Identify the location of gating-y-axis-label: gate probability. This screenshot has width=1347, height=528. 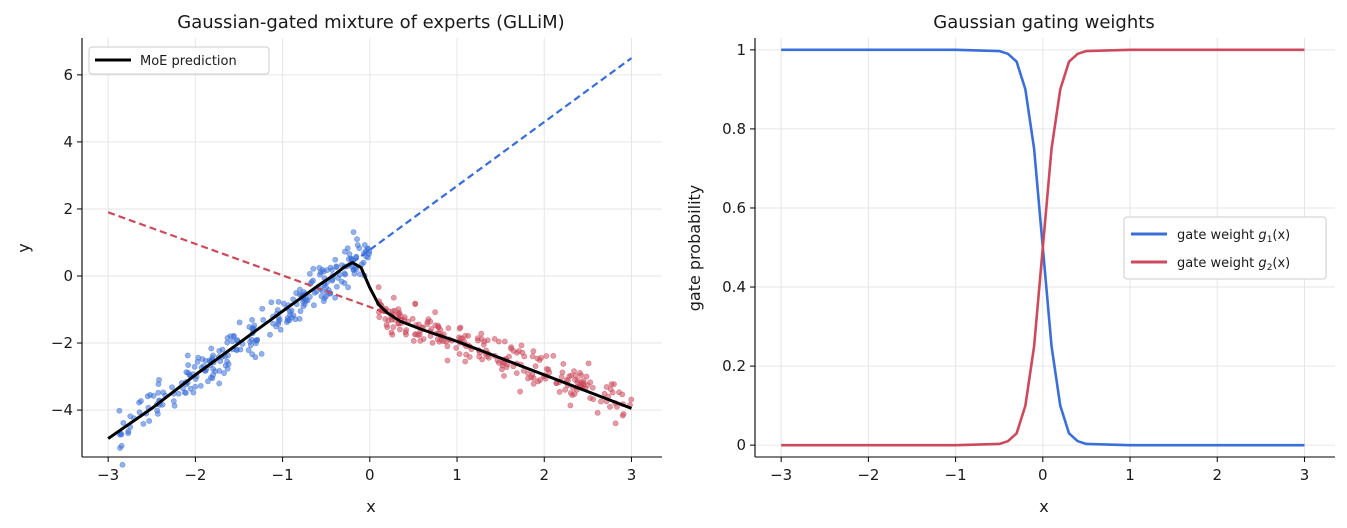
(694, 248).